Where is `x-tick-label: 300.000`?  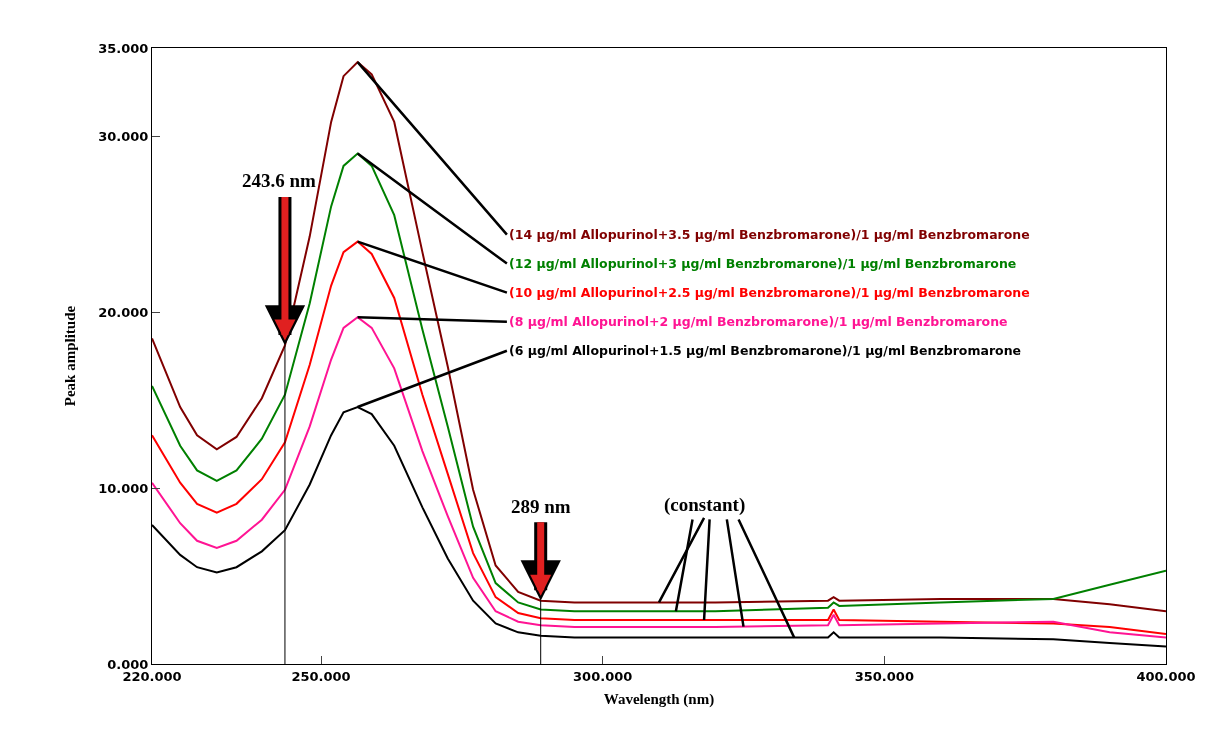 x-tick-label: 300.000 is located at coordinates (603, 676).